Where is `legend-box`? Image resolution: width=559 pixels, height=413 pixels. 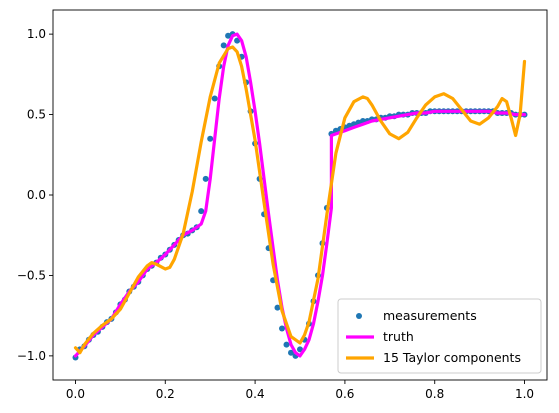
legend-box is located at coordinates (439, 336).